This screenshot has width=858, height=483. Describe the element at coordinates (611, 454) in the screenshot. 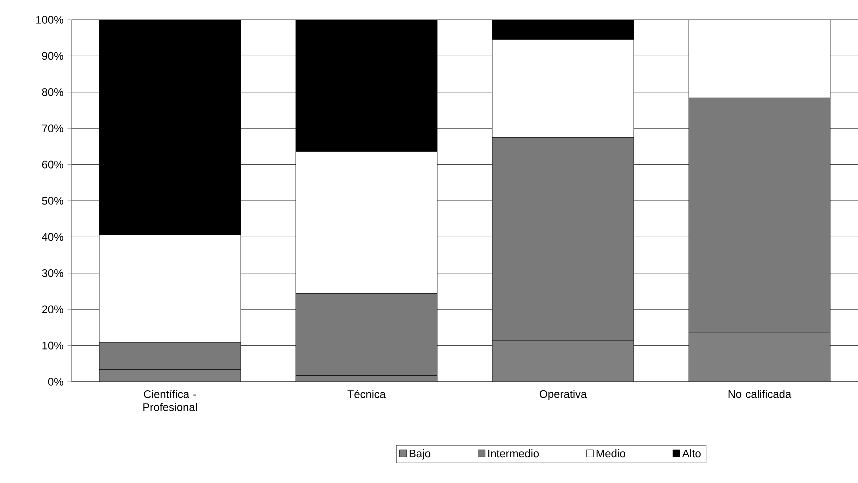

I see `legend-label: Medio` at that location.